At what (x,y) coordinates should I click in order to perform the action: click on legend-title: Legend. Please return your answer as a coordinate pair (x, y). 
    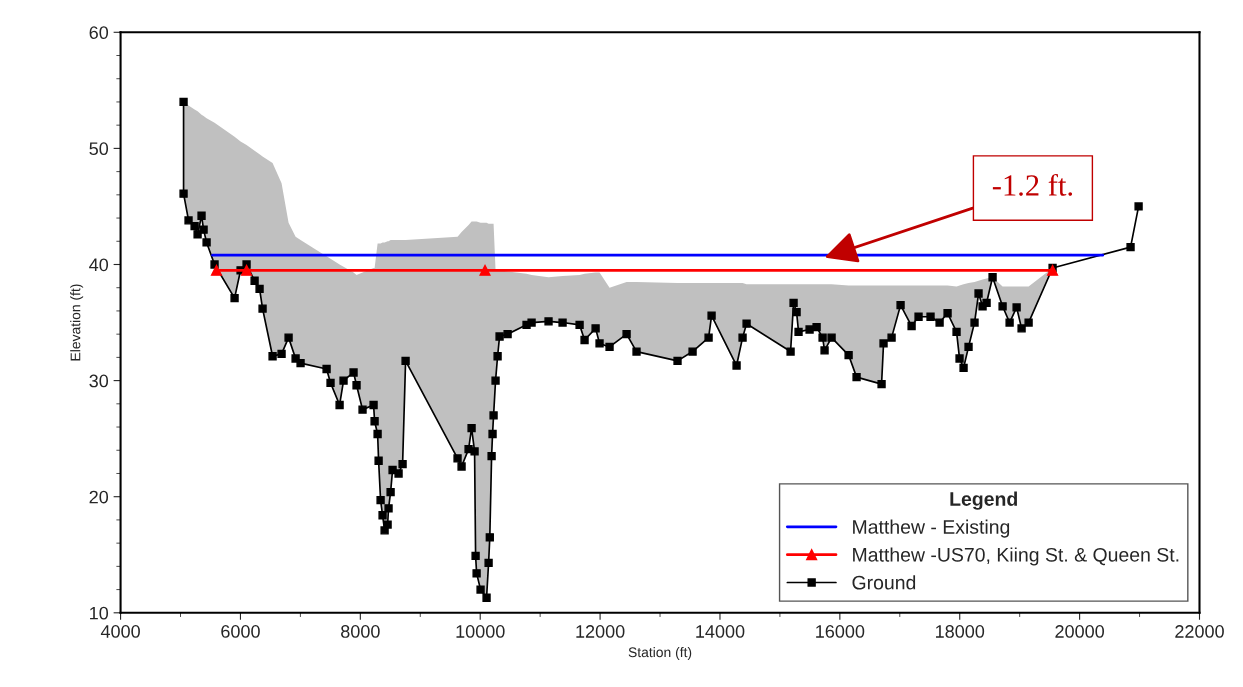
    Looking at the image, I should click on (983, 500).